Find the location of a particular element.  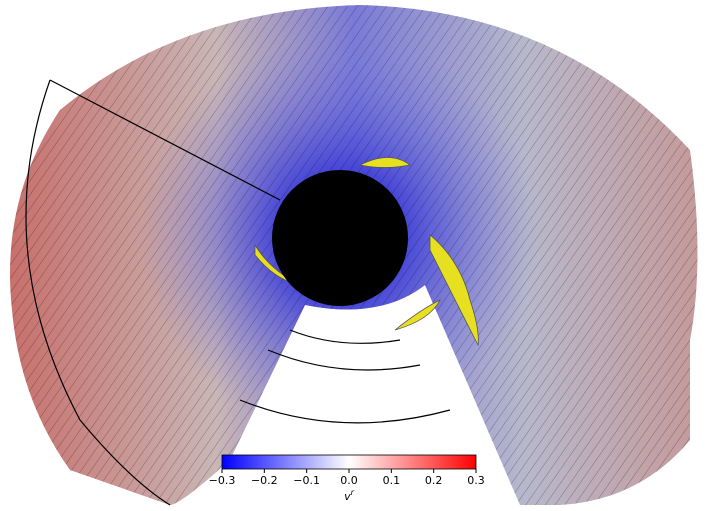

colorbar-label: vr is located at coordinates (349, 495).